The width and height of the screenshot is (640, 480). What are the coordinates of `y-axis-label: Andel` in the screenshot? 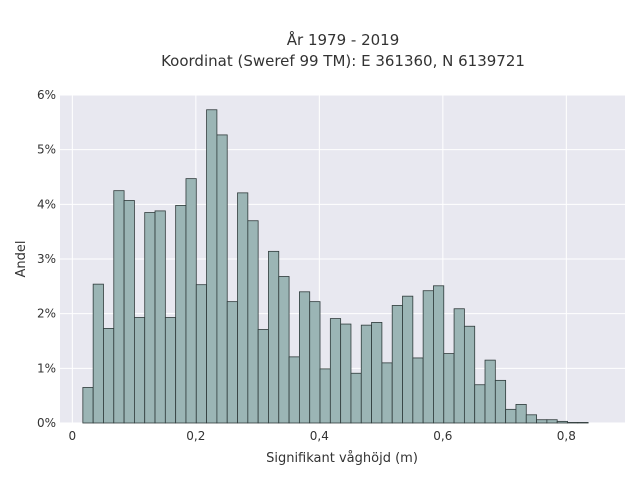 It's located at (21, 259).